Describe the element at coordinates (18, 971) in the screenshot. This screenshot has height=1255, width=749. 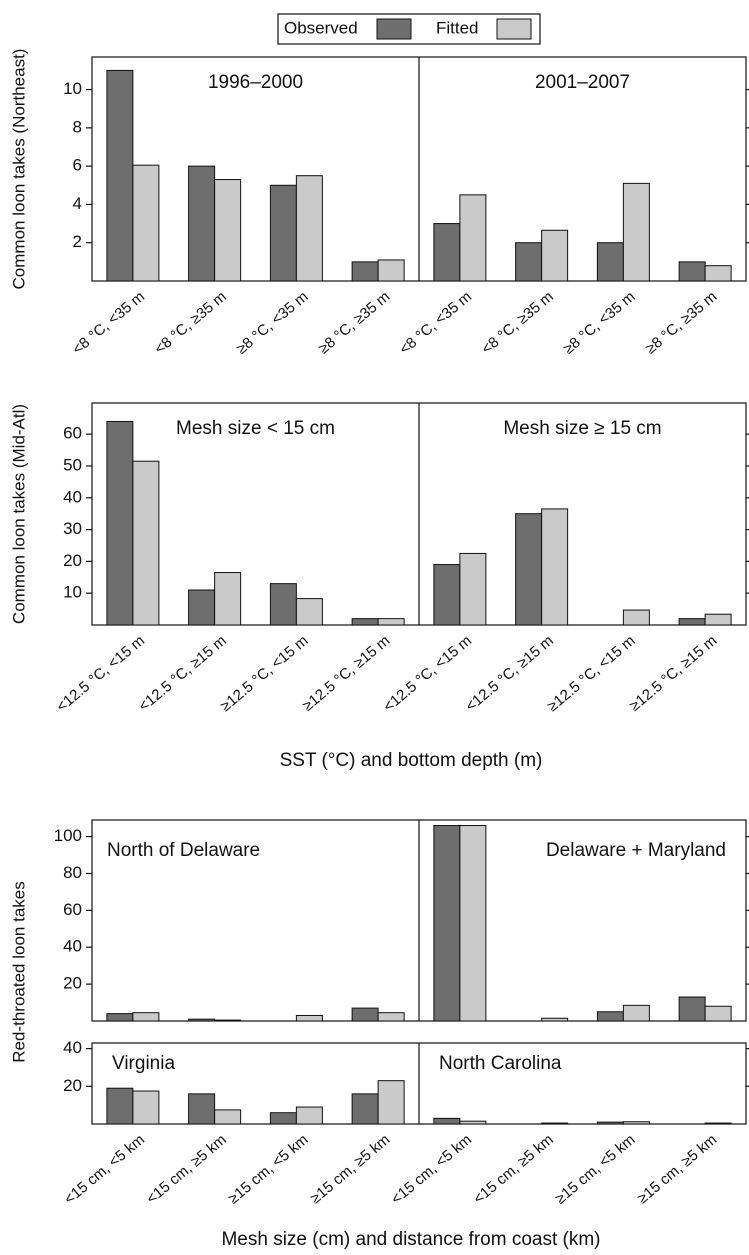
I see `y-axis-label: Red-throated loon takes` at that location.